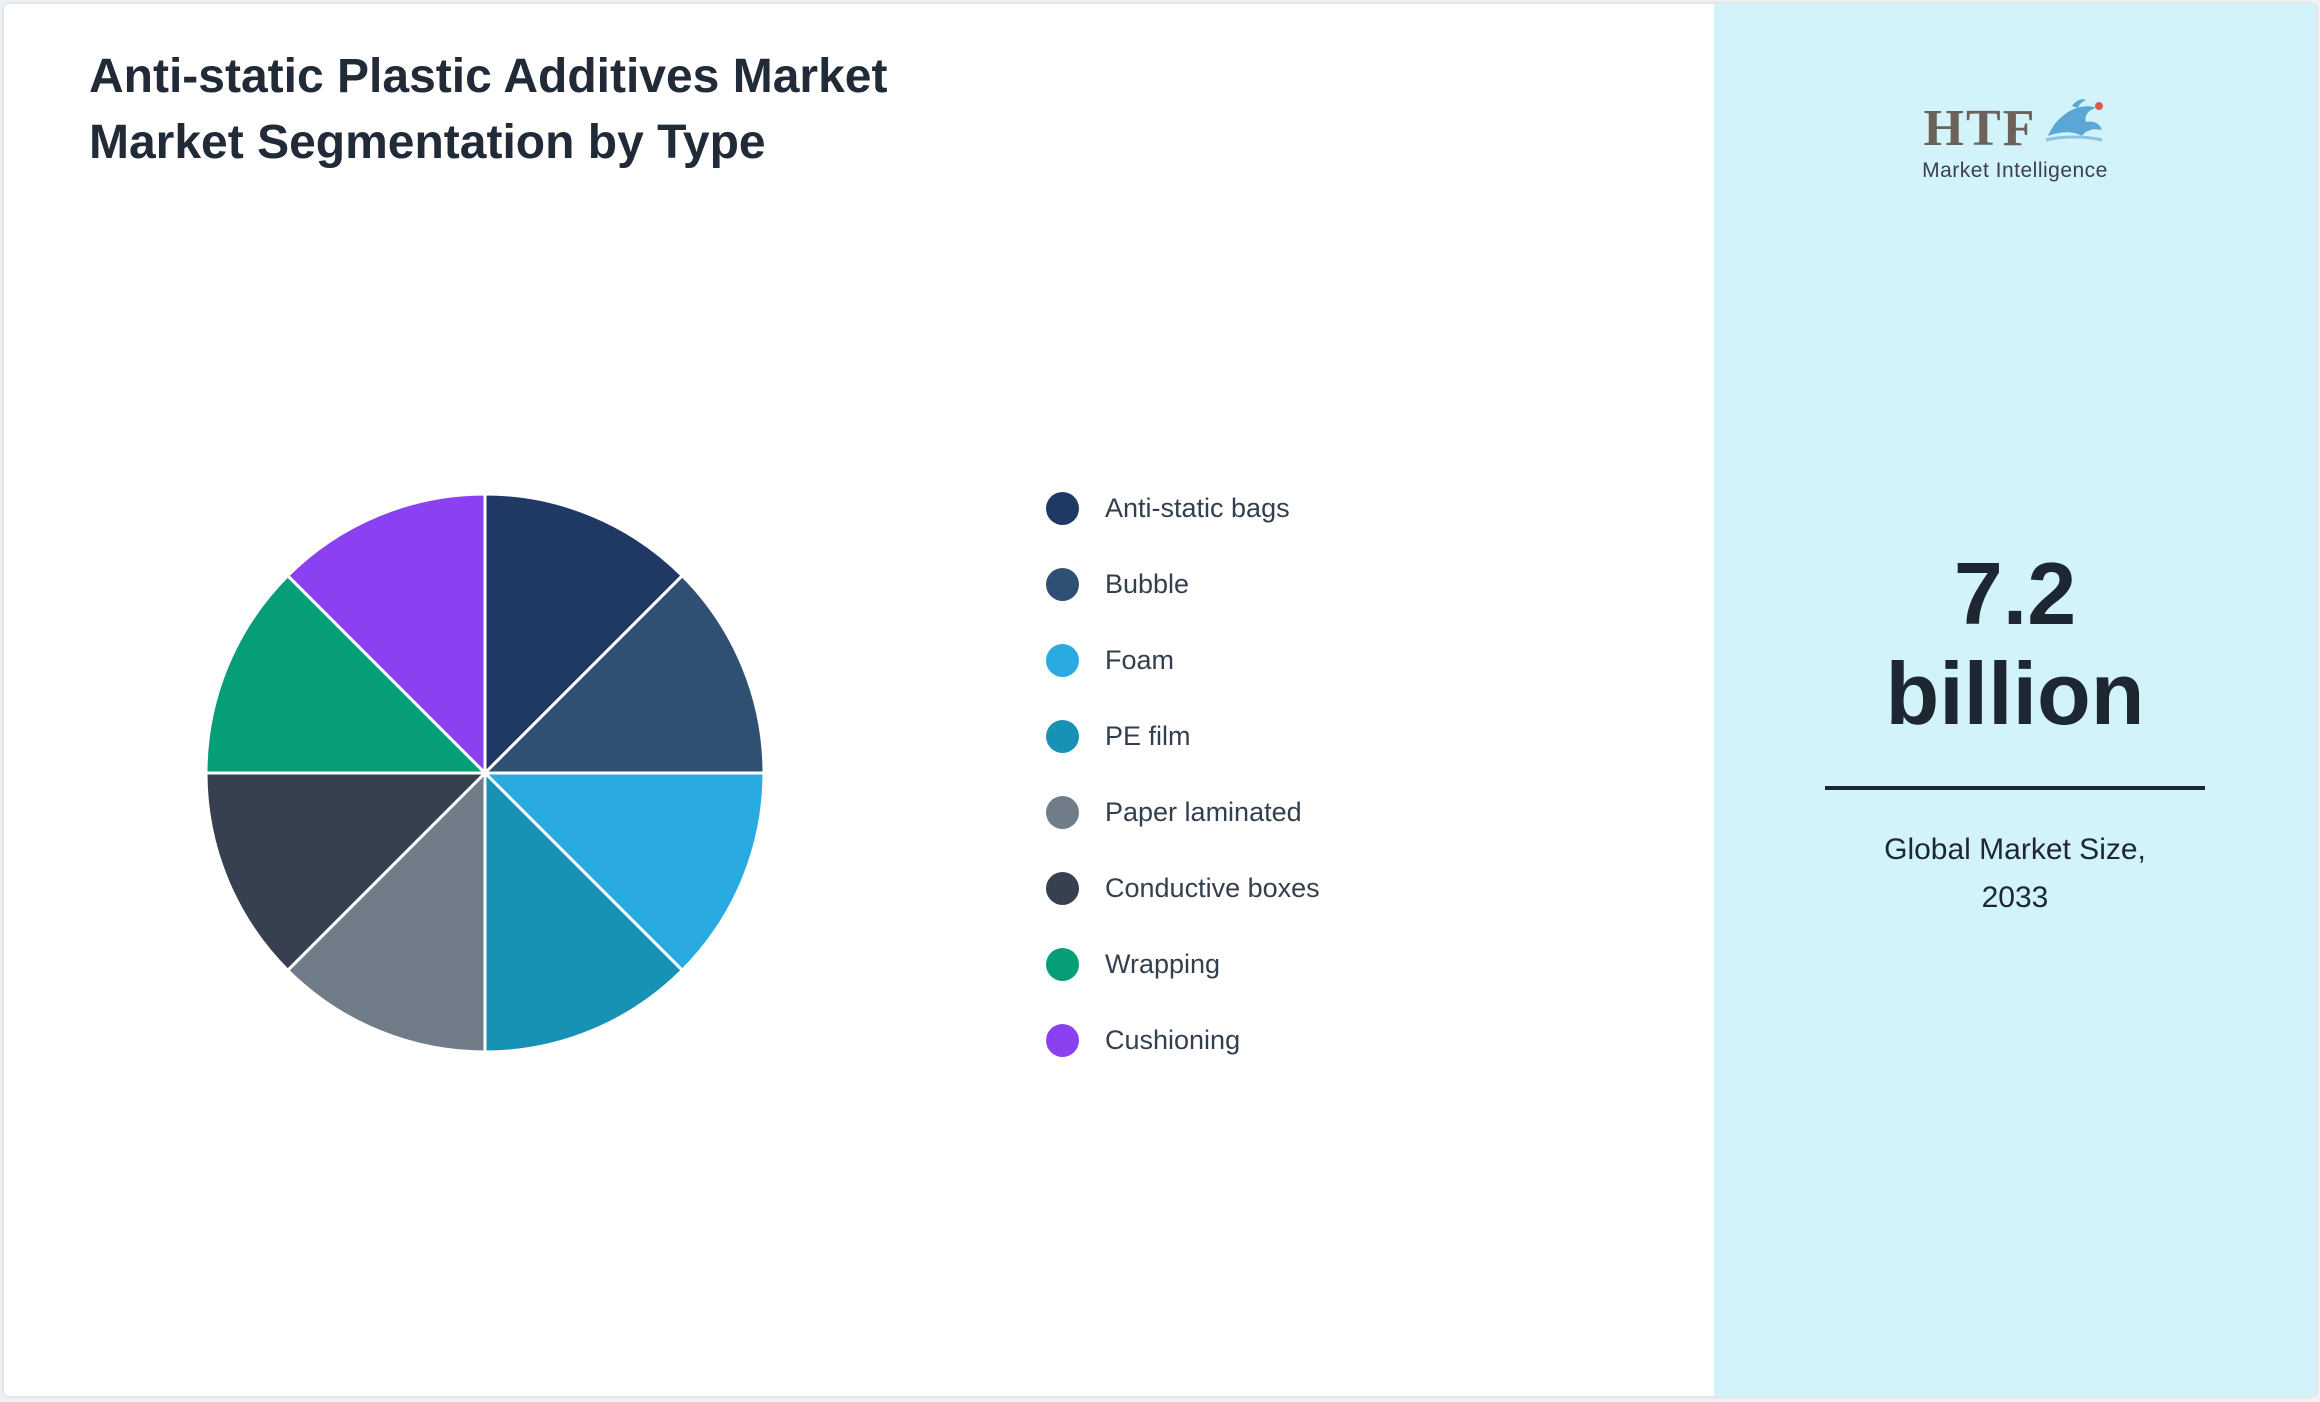 The width and height of the screenshot is (2320, 1402). I want to click on pie-slice-cushioning, so click(386, 634).